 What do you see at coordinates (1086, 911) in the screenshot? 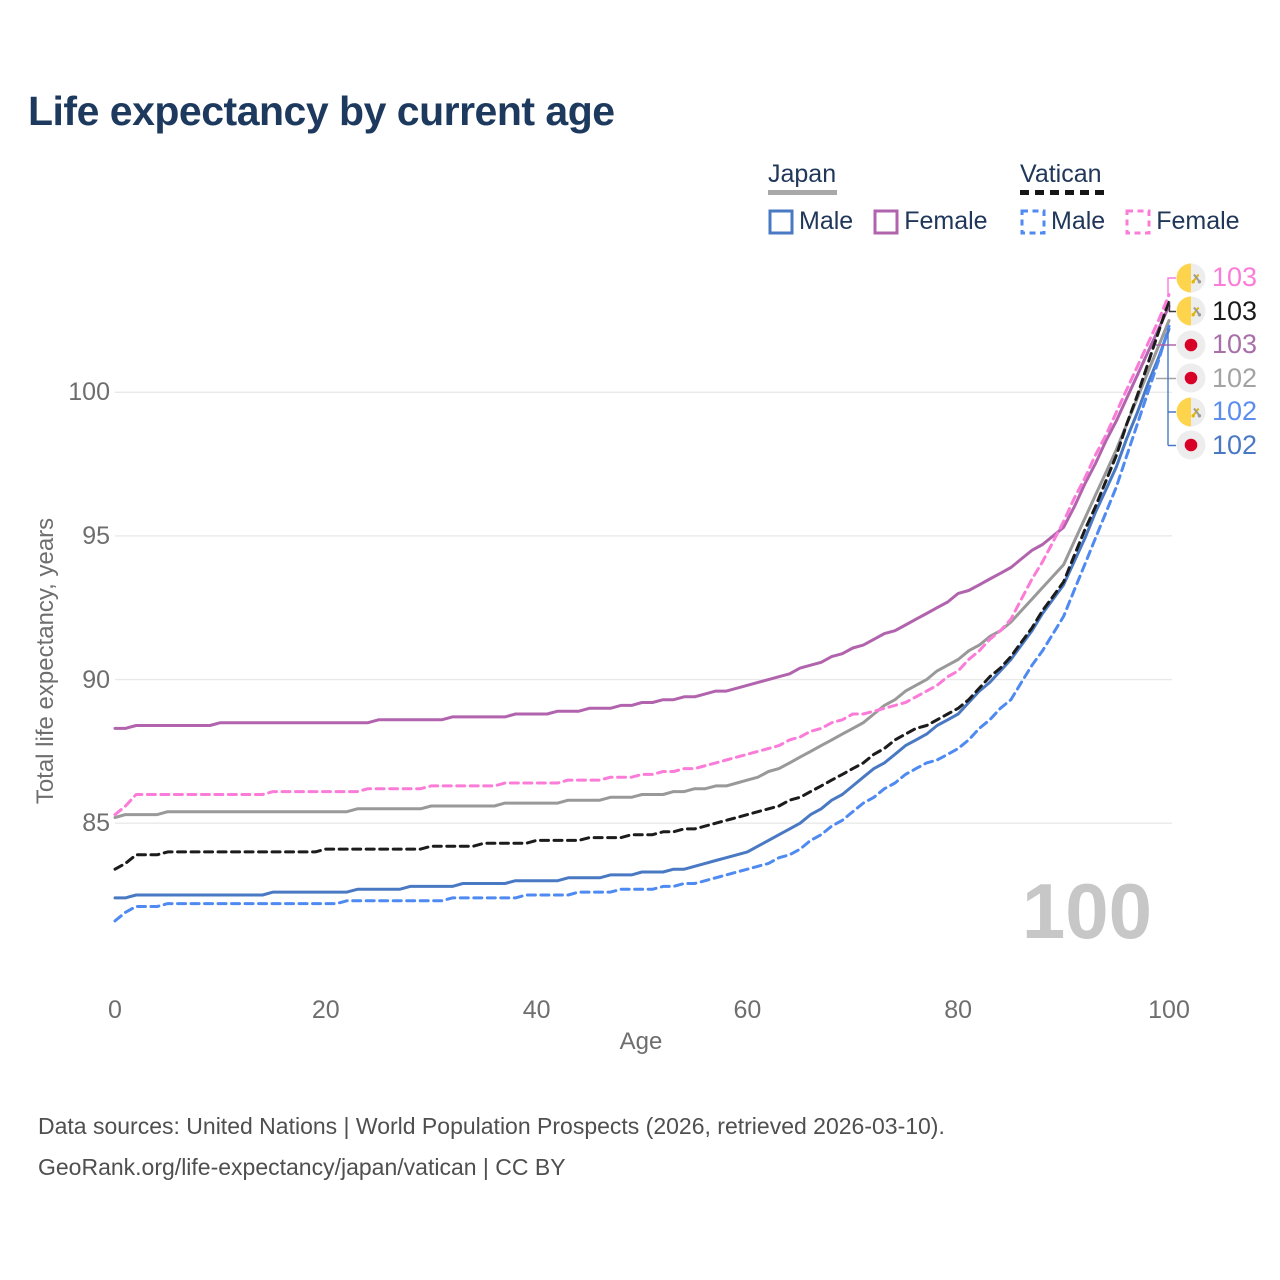
I see `age-watermark: 100` at bounding box center [1086, 911].